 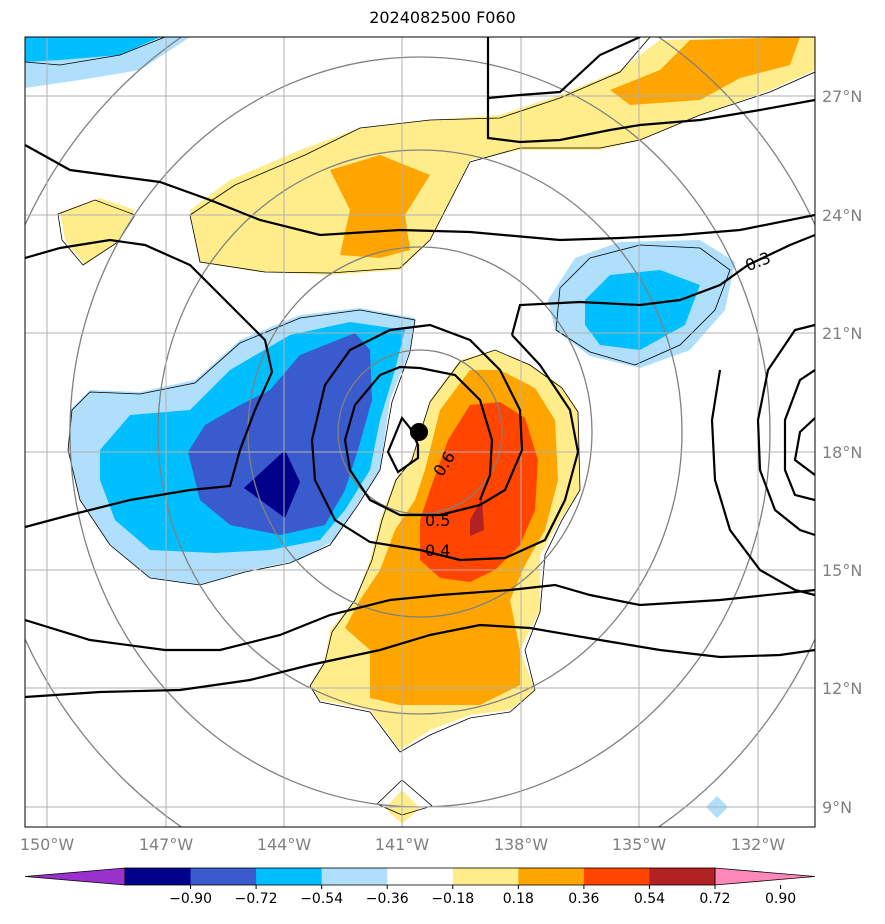 What do you see at coordinates (272, 484) in the screenshot?
I see `shade-neg-darkest` at bounding box center [272, 484].